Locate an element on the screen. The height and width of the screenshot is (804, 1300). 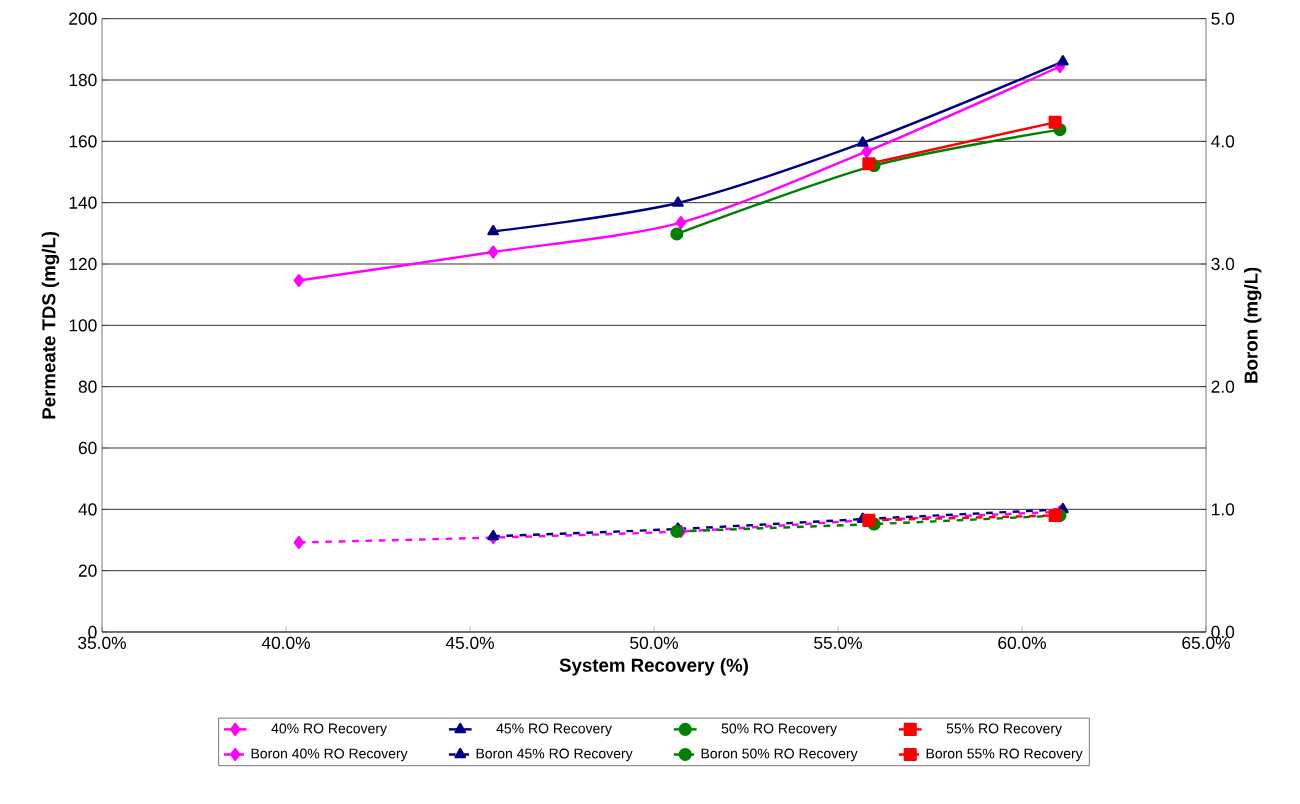
x-tick-label: 45.0% is located at coordinates (469, 642).